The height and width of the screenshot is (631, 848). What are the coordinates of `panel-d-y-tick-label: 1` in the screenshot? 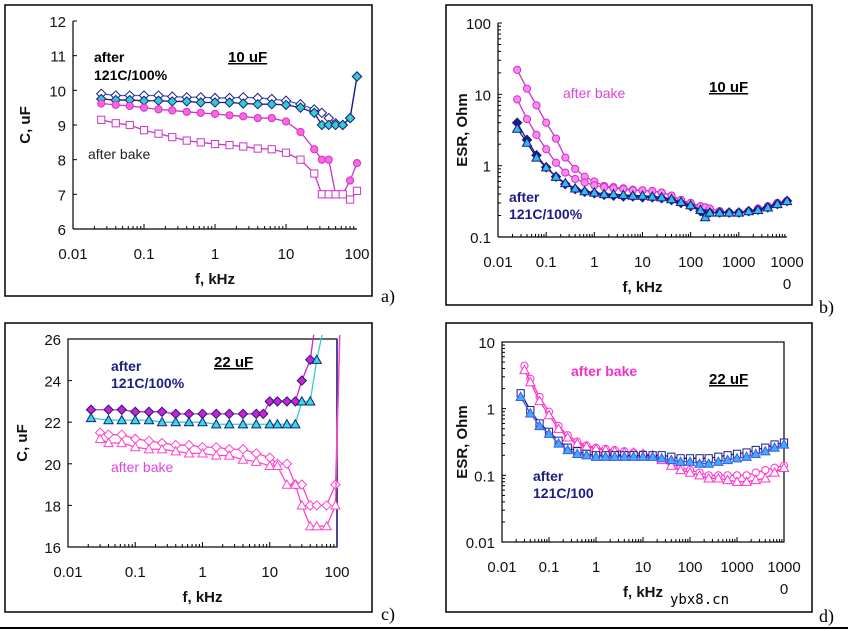 It's located at (491, 410).